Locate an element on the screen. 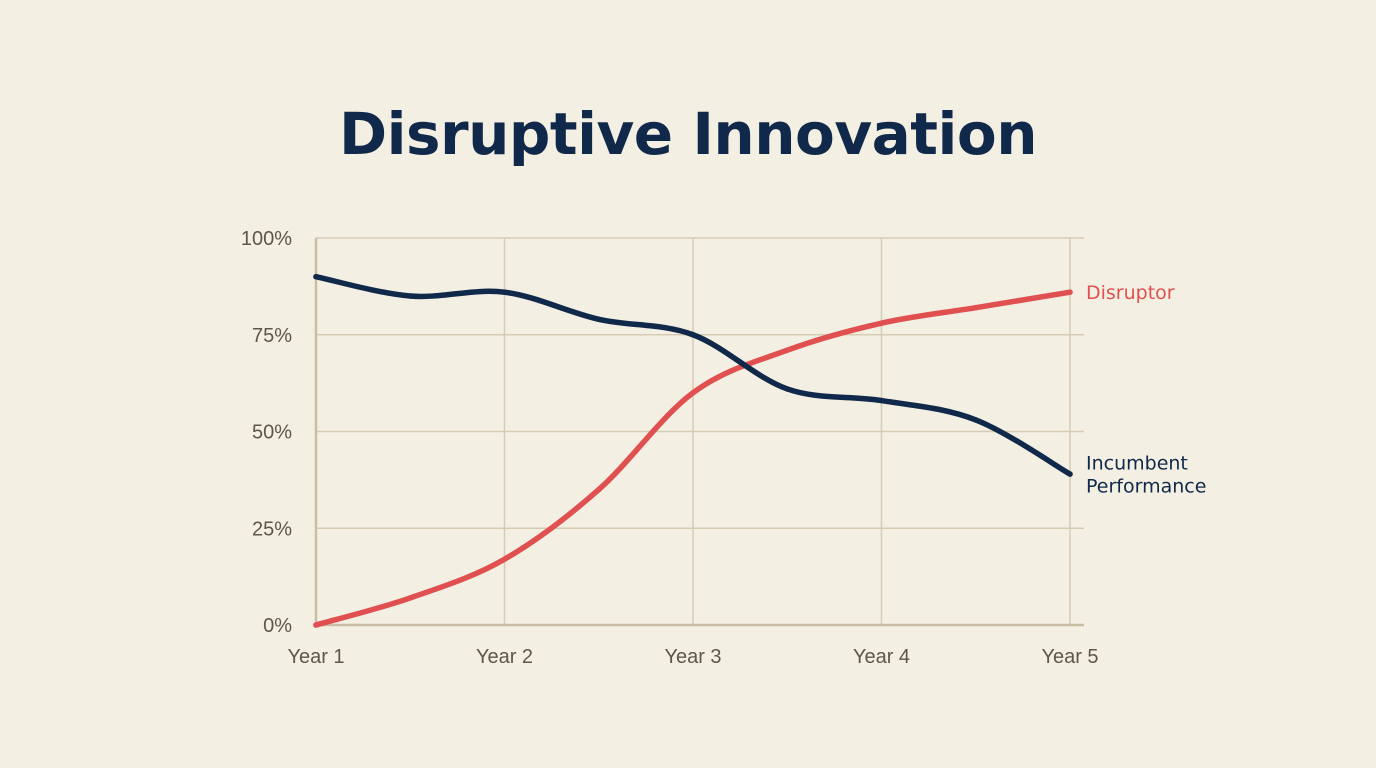 This screenshot has height=768, width=1376. y-tick-label: 25% is located at coordinates (272, 529).